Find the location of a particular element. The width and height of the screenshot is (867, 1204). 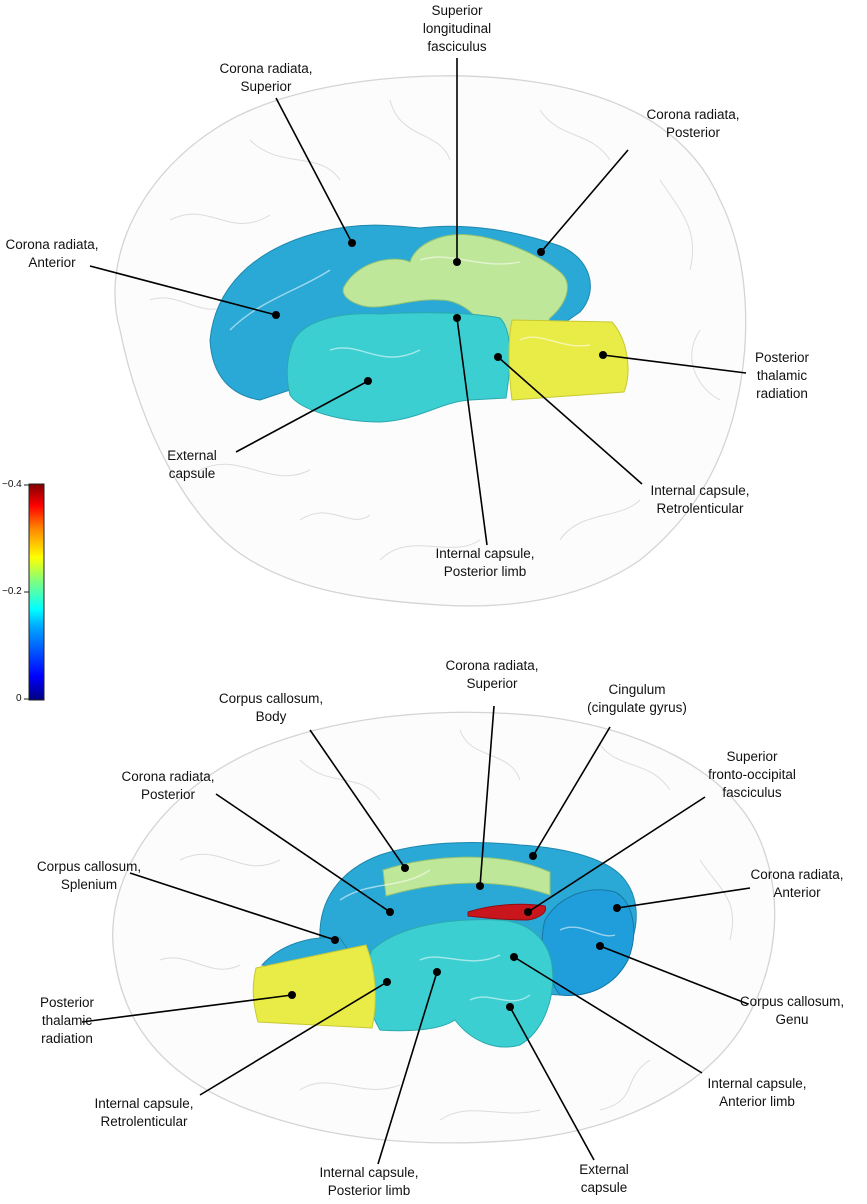

leader-top-ec is located at coordinates (302, 416).